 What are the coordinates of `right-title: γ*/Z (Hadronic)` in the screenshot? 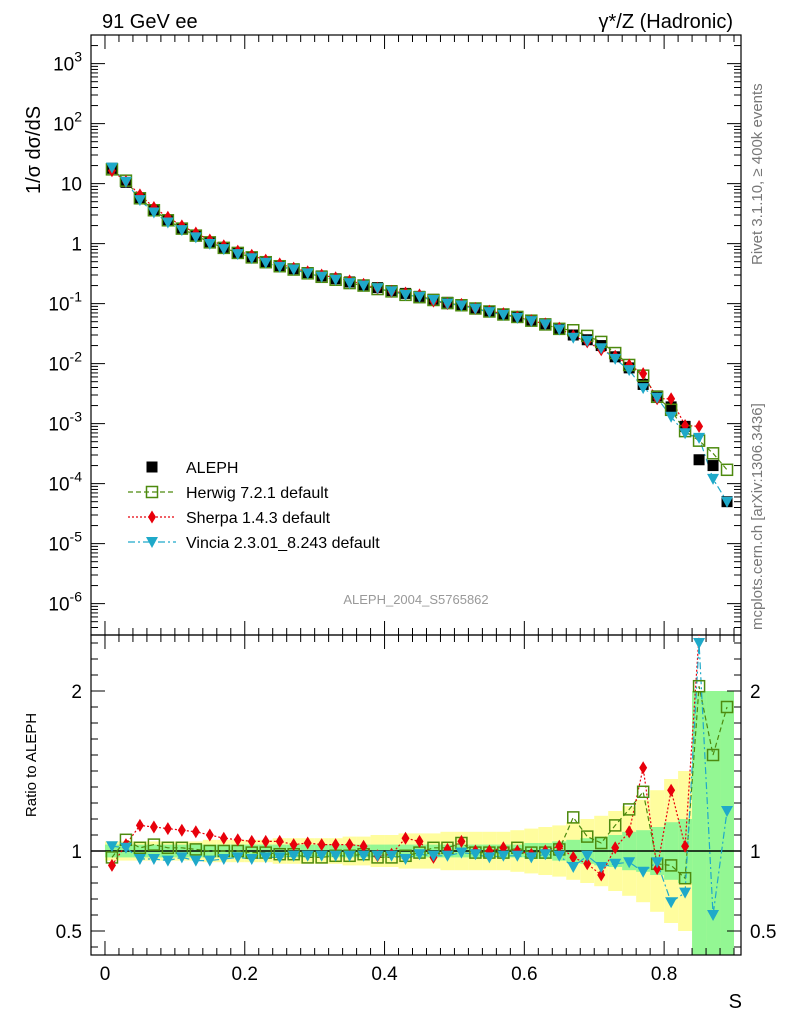 It's located at (666, 22).